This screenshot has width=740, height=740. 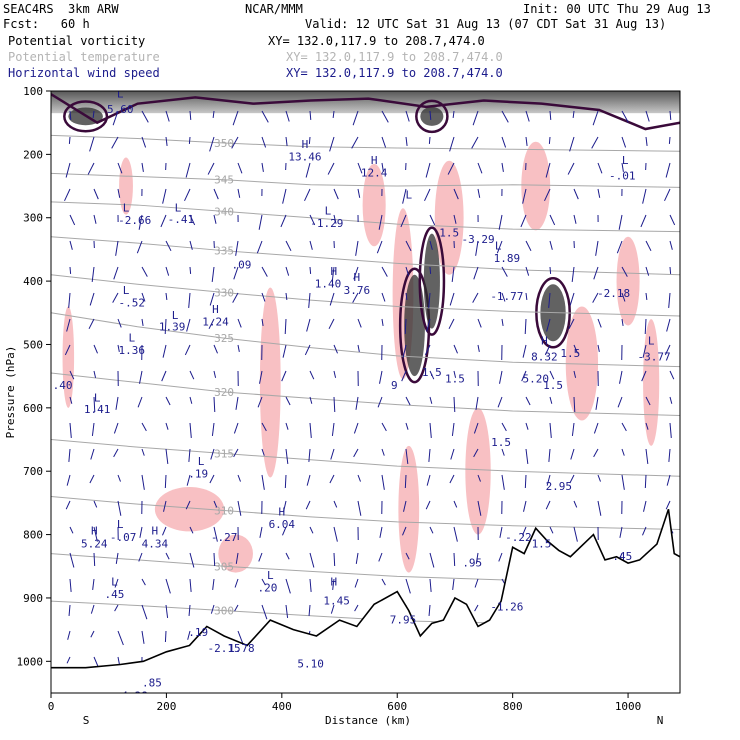 What do you see at coordinates (198, 474) in the screenshot?
I see `contour-annotation: .19` at bounding box center [198, 474].